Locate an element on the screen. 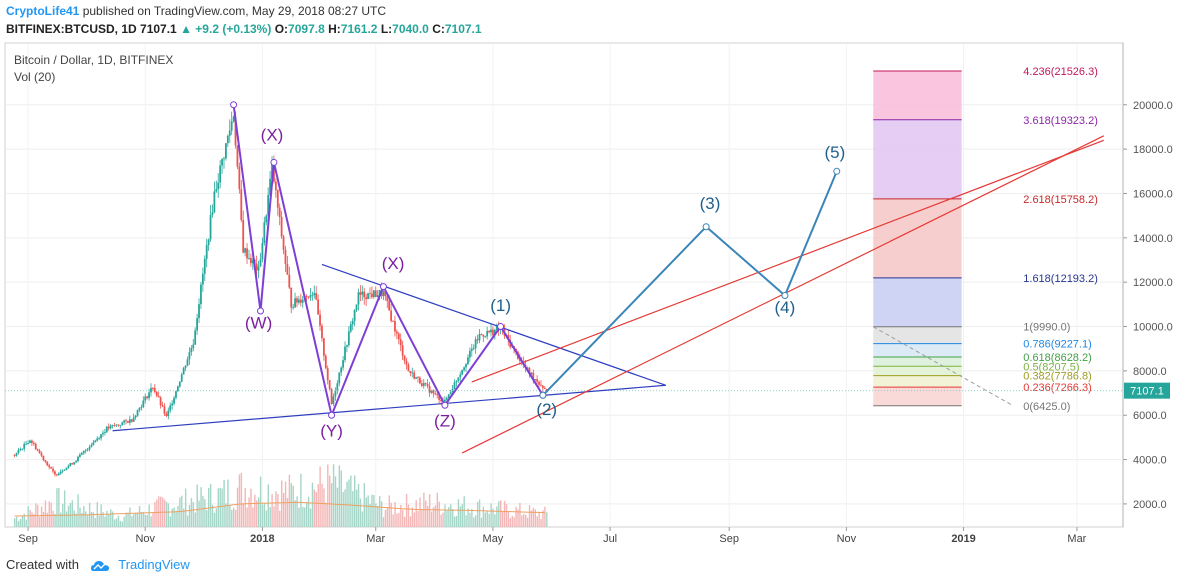  wxyxz-wave-line is located at coordinates (388, 260).